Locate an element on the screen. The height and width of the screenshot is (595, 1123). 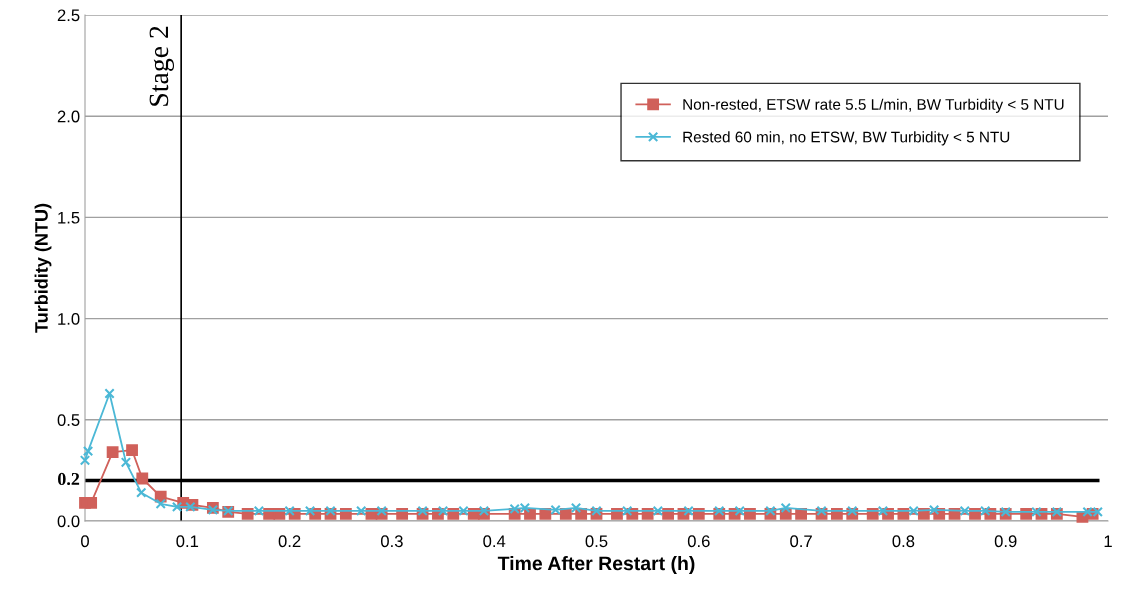
legend-label: Rested 60 min, no ETSW, BW Turbidity < 5 NTU is located at coordinates (846, 138).